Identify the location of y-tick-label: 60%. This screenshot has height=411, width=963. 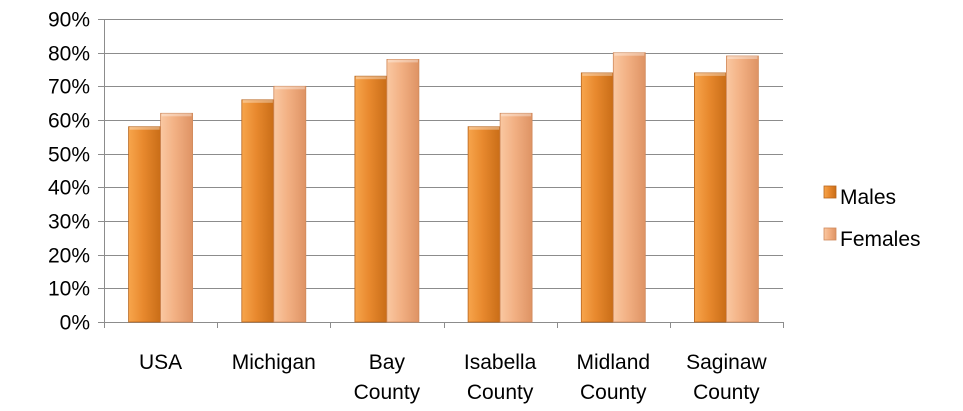
(69, 121).